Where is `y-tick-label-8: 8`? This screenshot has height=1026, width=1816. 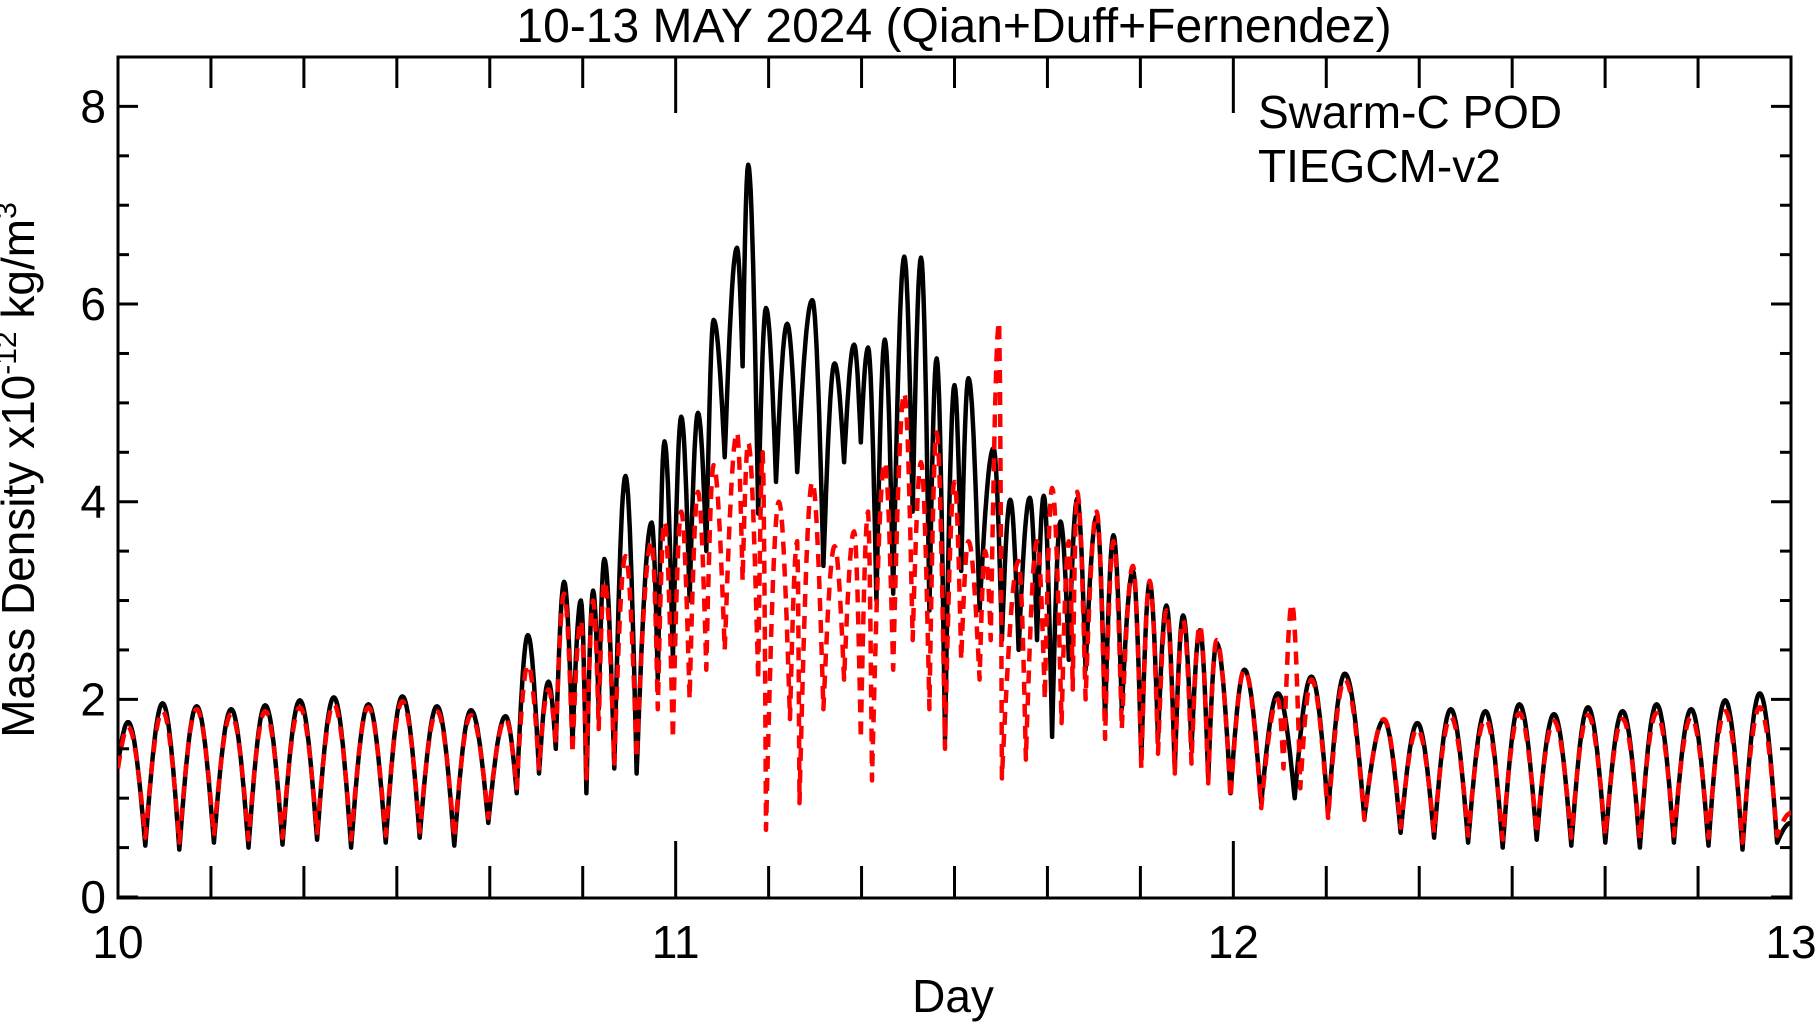
y-tick-label-8: 8 is located at coordinates (93, 106).